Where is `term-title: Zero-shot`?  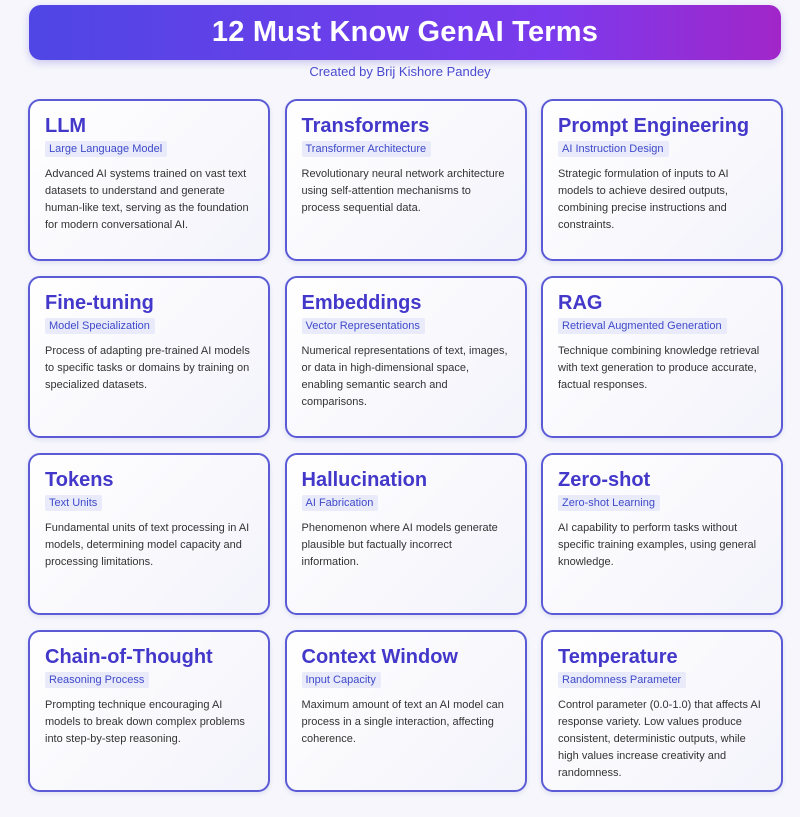
term-title: Zero-shot is located at coordinates (604, 480).